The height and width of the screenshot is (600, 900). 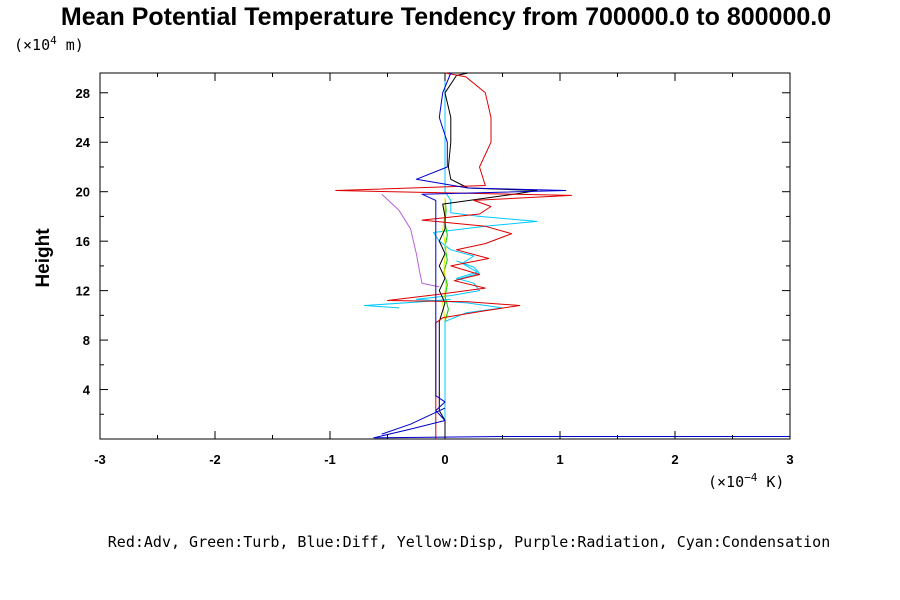 I want to click on x-tick-label-4: 1, so click(x=559, y=459).